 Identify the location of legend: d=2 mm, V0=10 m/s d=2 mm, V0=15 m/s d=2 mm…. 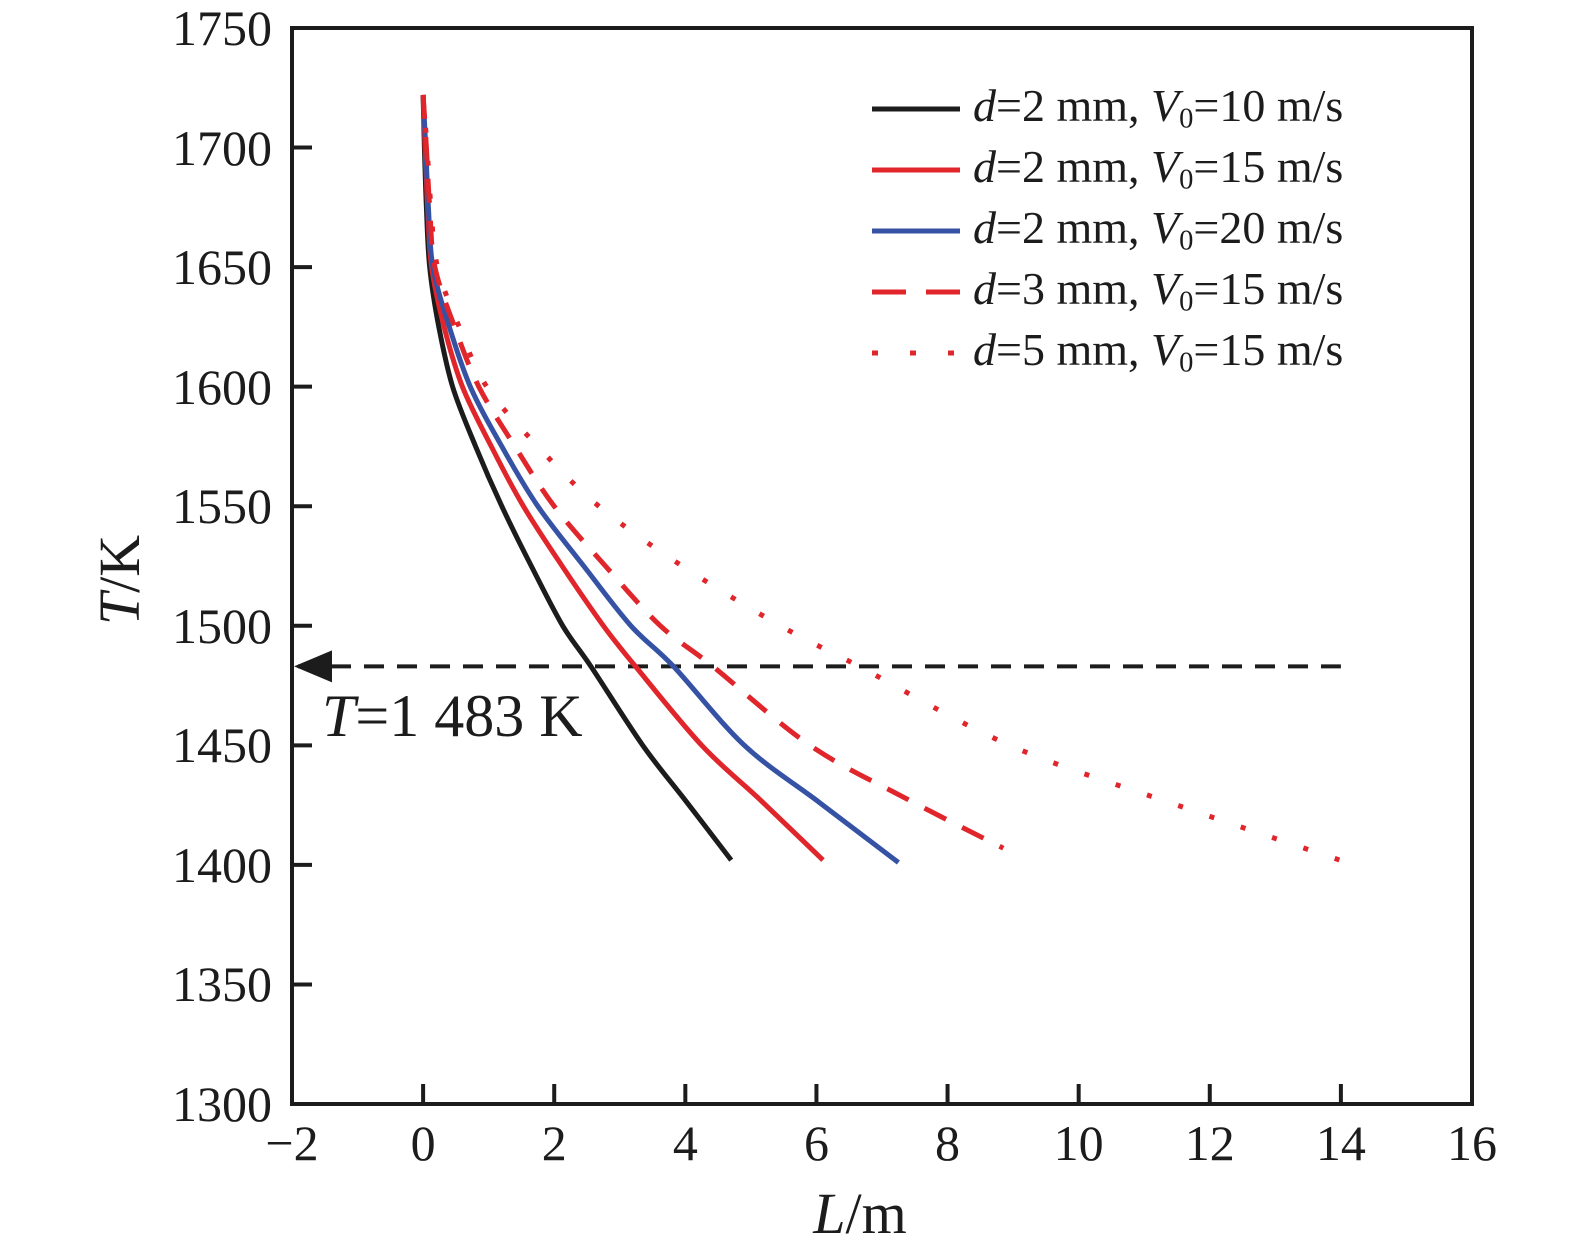
(1107, 230).